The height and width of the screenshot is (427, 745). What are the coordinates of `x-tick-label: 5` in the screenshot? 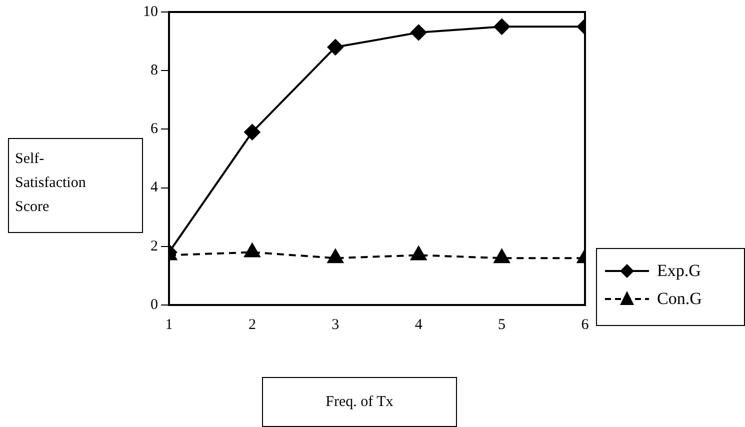 It's located at (502, 324).